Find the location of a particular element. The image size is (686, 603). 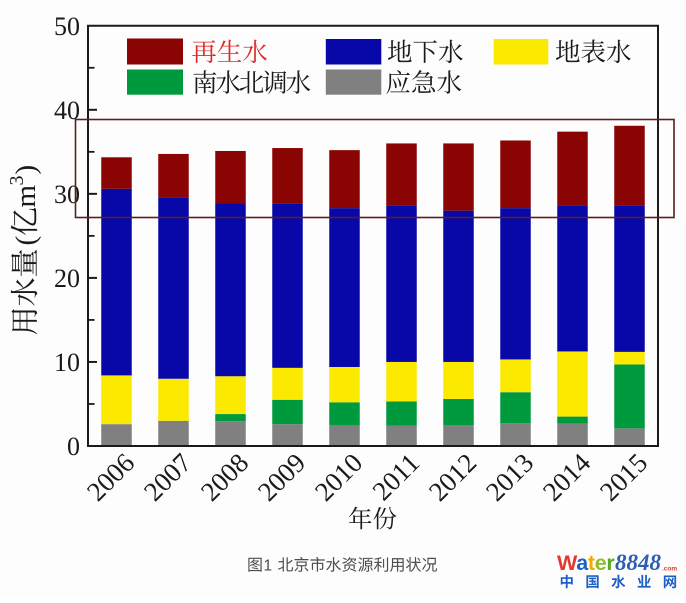

svg-text: 10 is located at coordinates (67, 362).